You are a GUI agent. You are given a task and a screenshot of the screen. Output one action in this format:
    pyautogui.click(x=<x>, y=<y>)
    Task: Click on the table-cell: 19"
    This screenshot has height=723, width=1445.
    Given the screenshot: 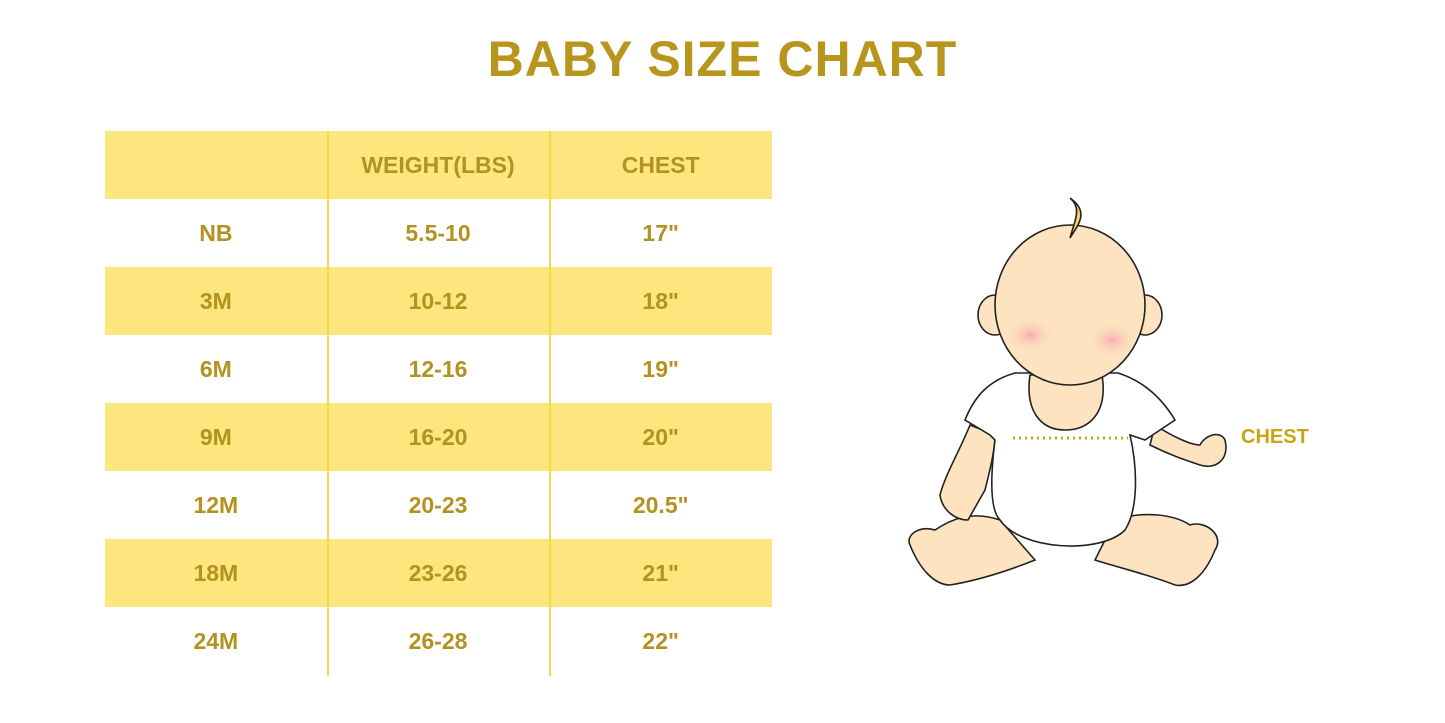 What is the action you would take?
    pyautogui.click(x=660, y=368)
    